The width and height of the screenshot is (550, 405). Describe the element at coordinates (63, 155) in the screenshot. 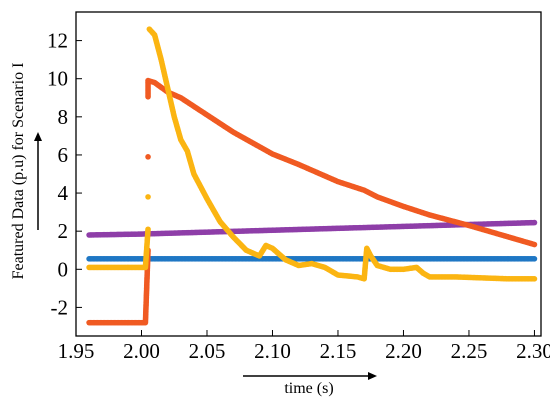

I see `y-tick-label: 6` at that location.